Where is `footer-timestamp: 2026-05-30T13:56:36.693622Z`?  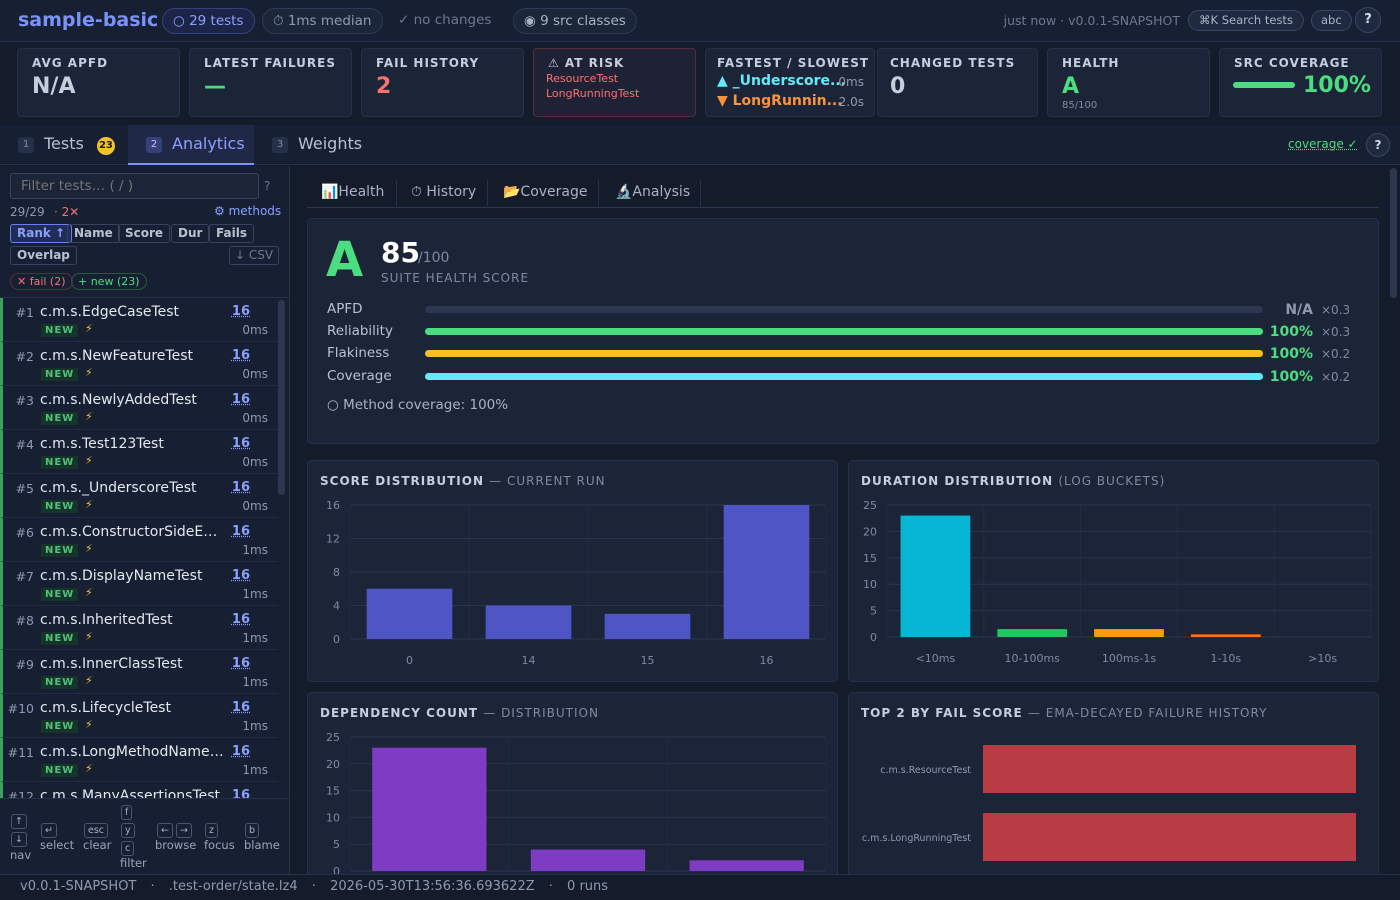
footer-timestamp: 2026-05-30T13:56:36.693622Z is located at coordinates (432, 886).